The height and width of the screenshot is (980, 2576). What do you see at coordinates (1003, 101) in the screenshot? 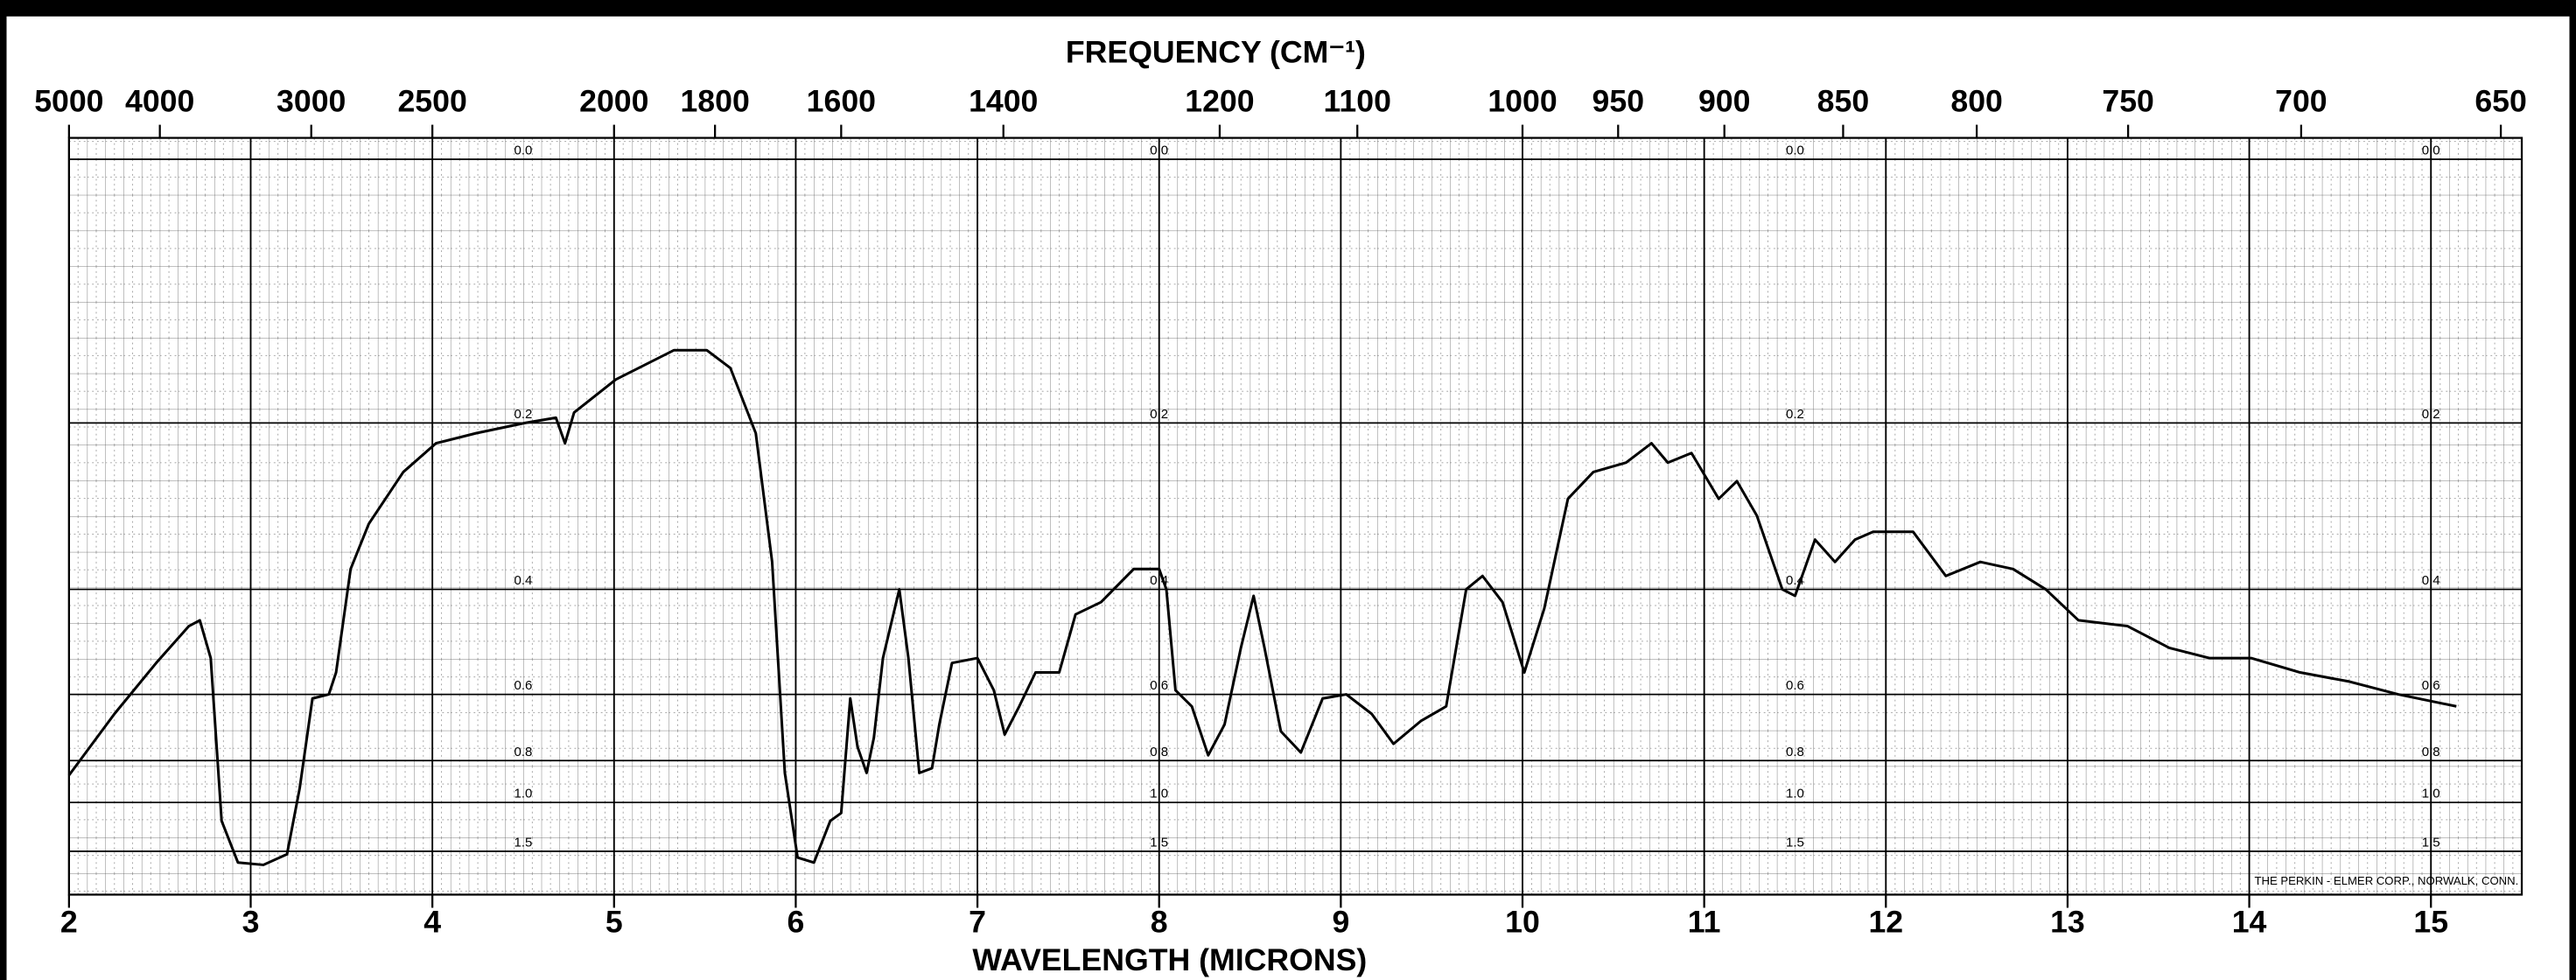
I see `x2-tick-label: 1400` at bounding box center [1003, 101].